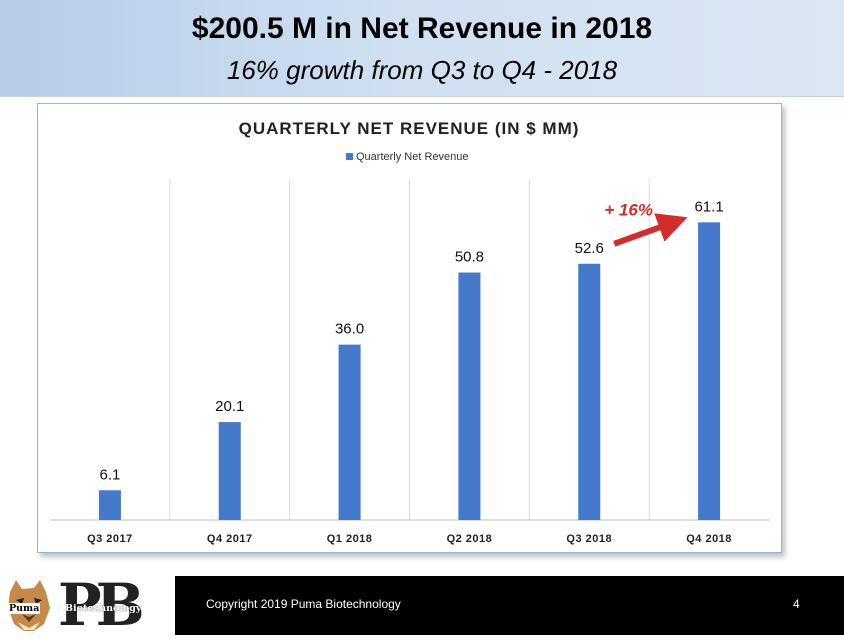 The width and height of the screenshot is (844, 639). What do you see at coordinates (349, 329) in the screenshot?
I see `data-label: 36.0` at bounding box center [349, 329].